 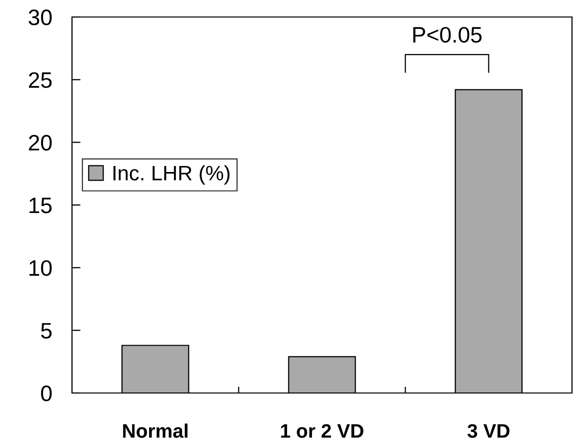 I want to click on annotation: P<0.05, so click(x=447, y=34).